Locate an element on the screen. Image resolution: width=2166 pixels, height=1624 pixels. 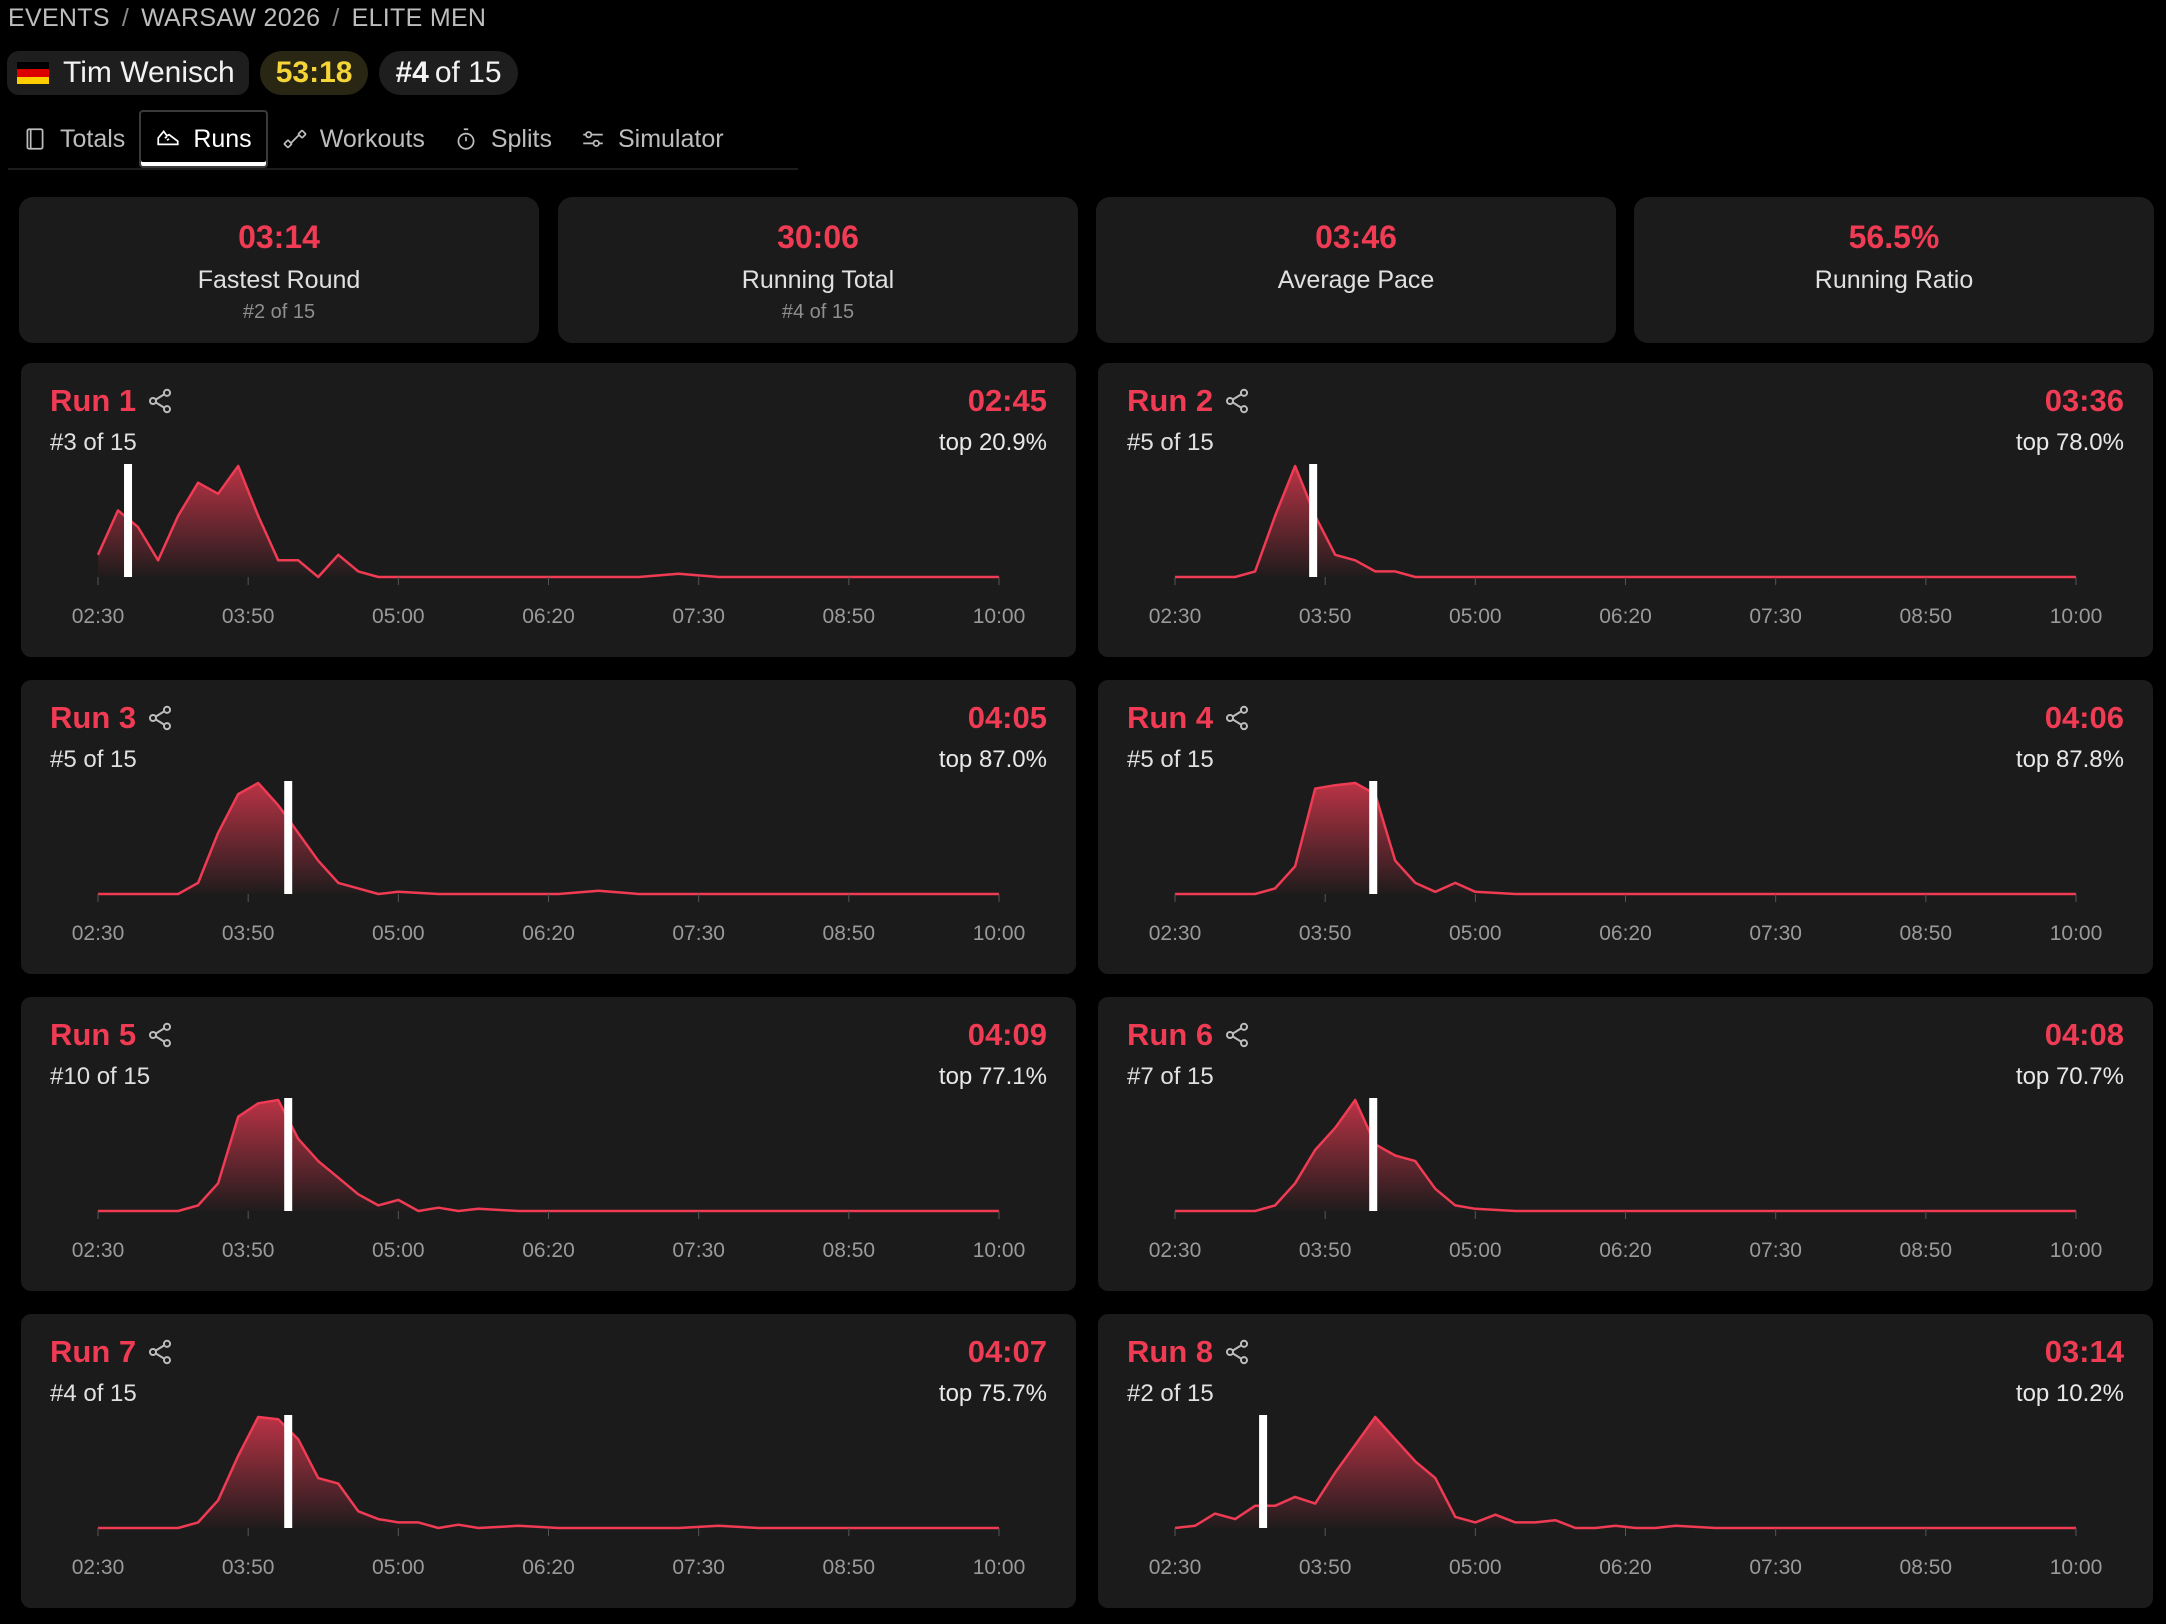
run-title: Run 2 is located at coordinates (1189, 401).